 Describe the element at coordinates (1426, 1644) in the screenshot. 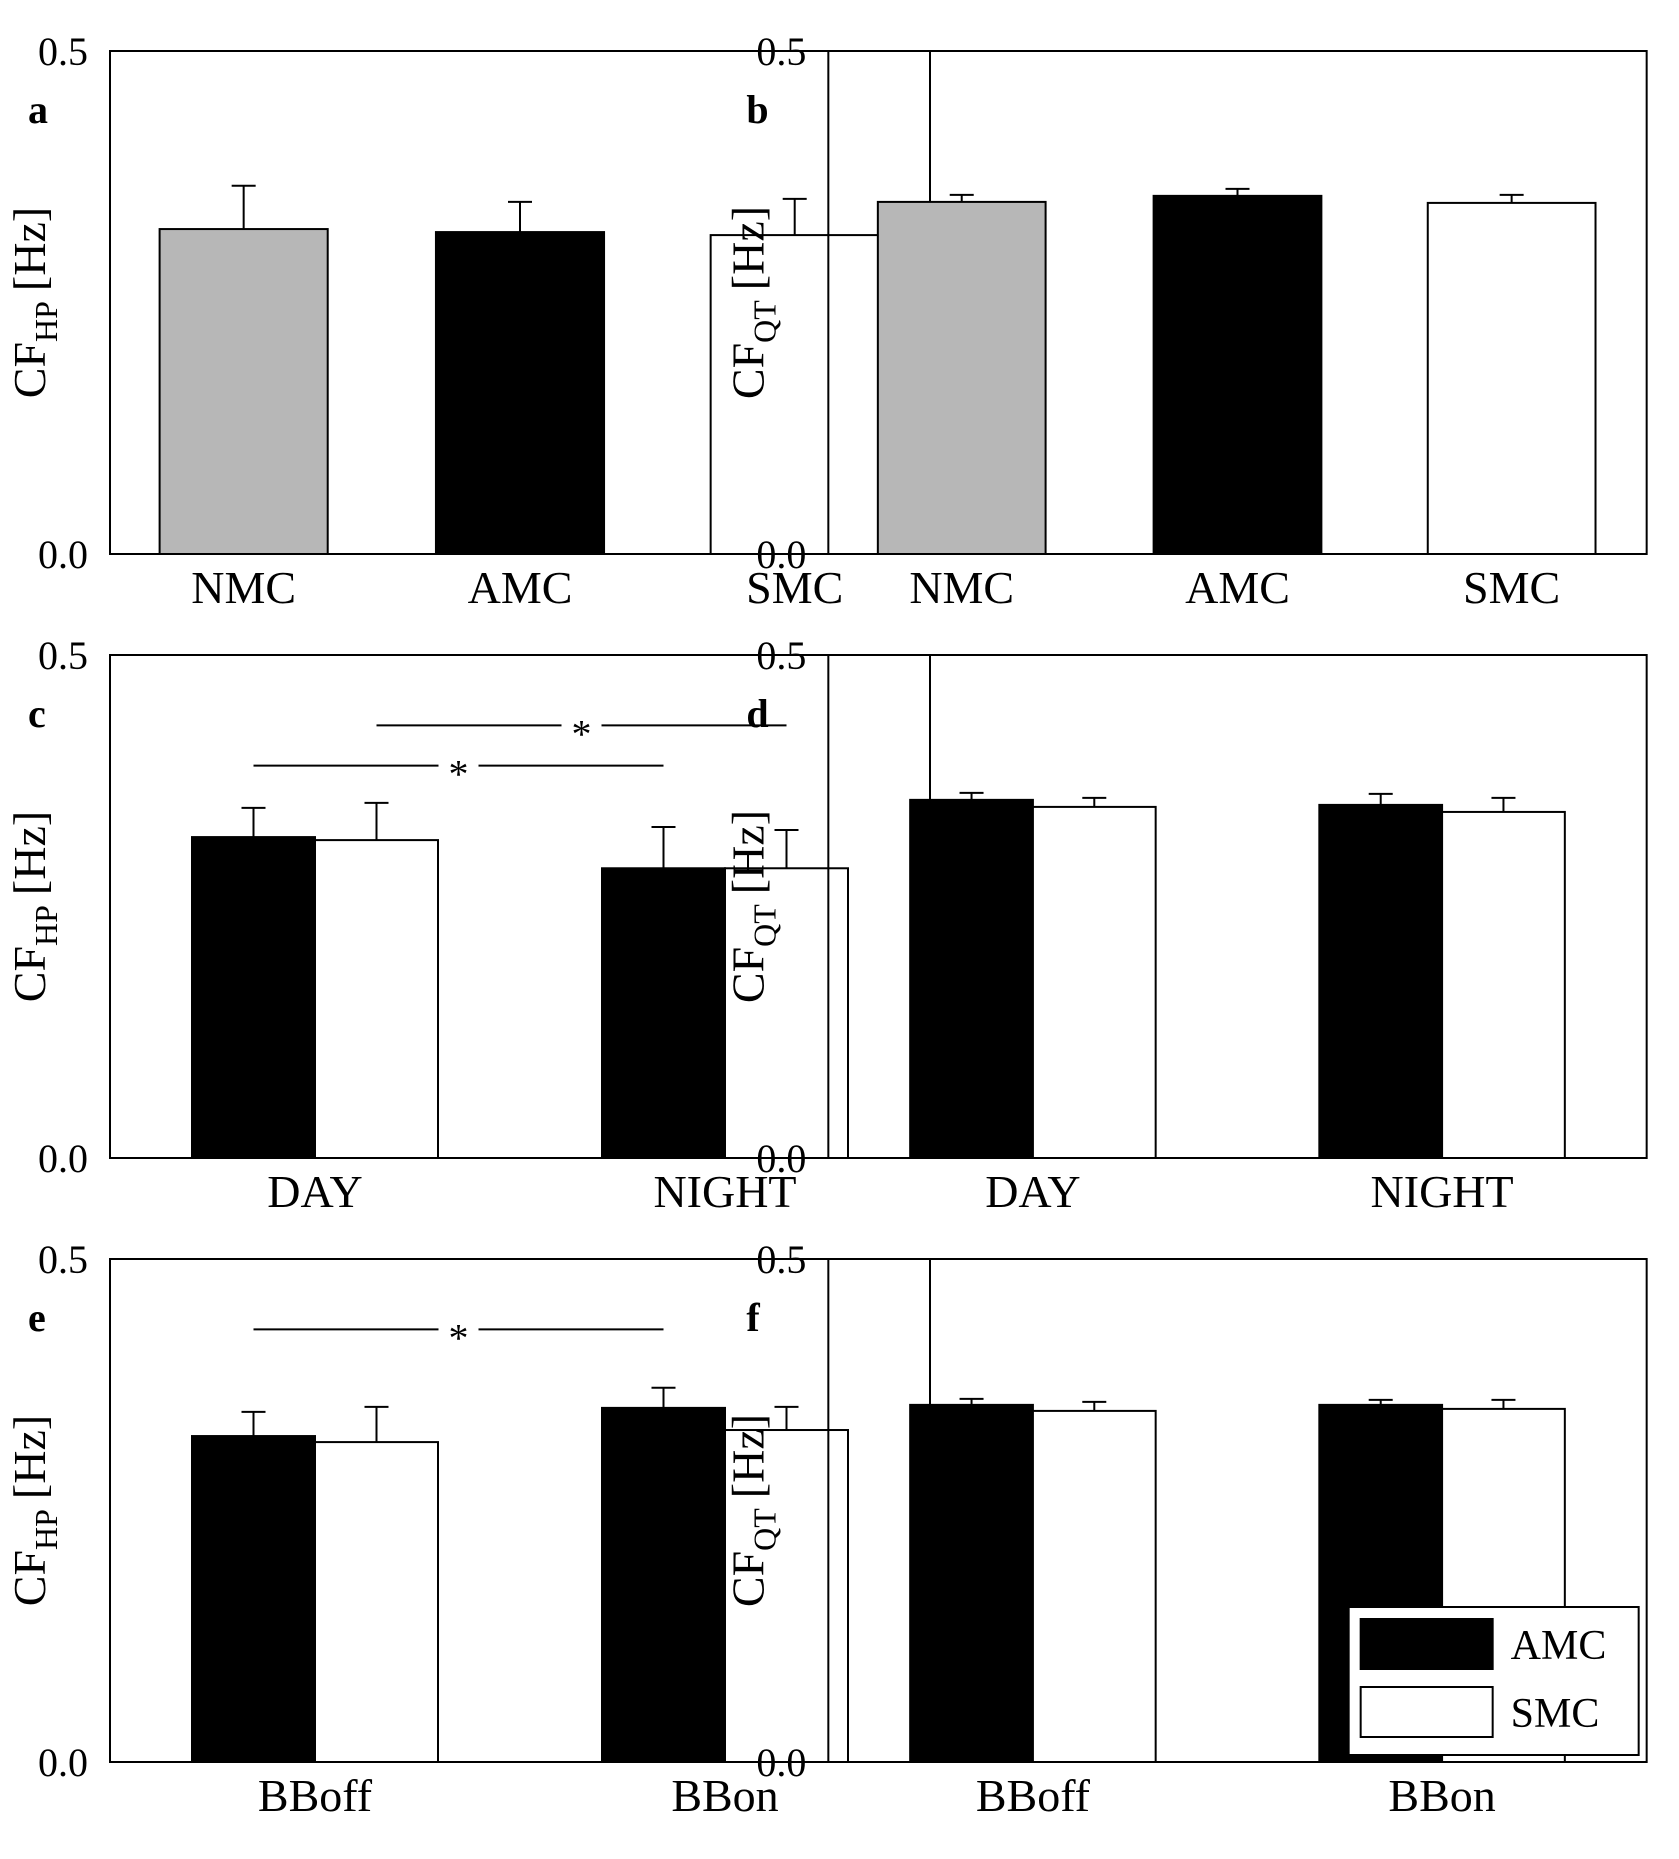

I see `legend-swatch-amc` at that location.